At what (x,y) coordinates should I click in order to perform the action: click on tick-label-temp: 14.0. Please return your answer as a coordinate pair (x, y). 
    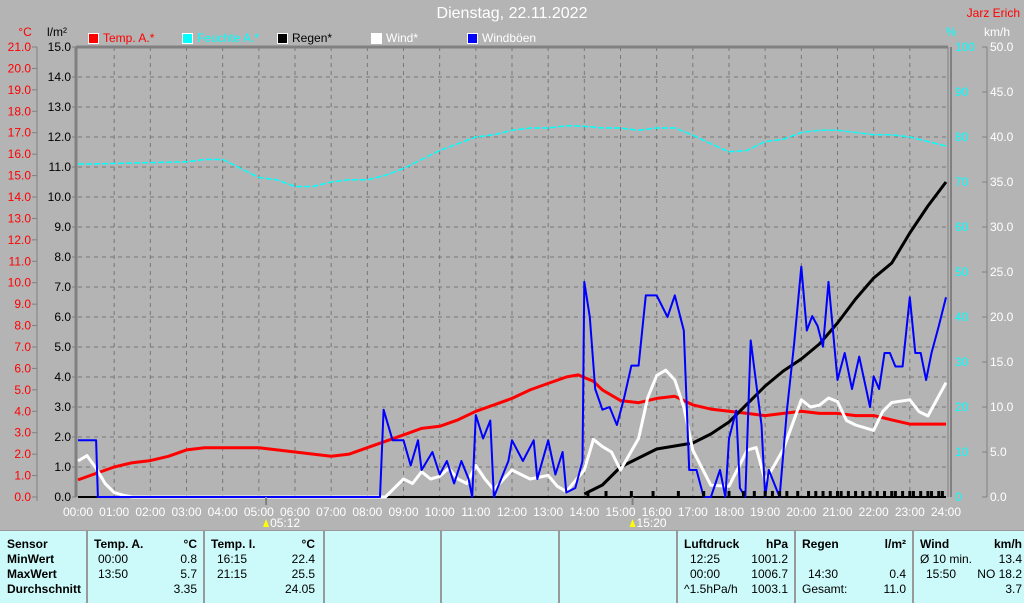
    Looking at the image, I should click on (20, 197).